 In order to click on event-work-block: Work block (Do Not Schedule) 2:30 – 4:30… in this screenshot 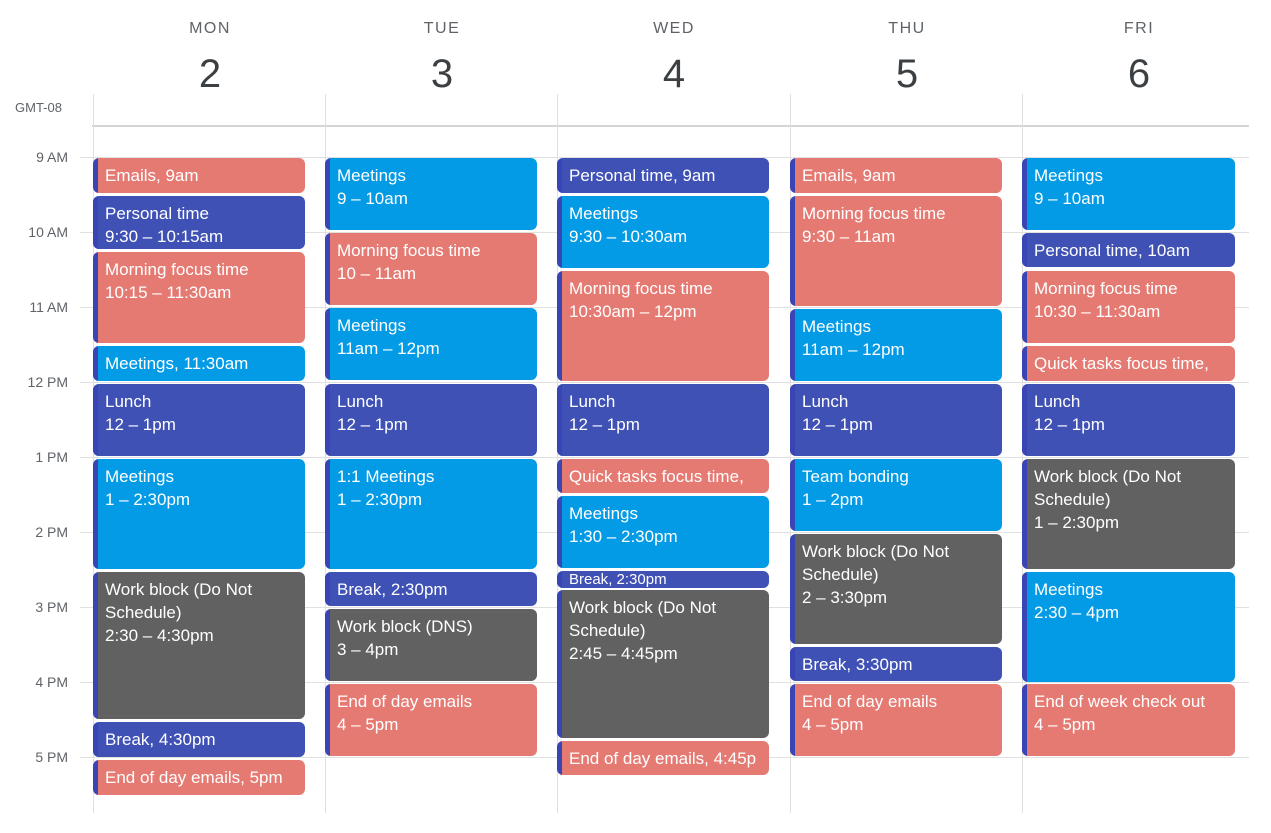, I will do `click(199, 645)`.